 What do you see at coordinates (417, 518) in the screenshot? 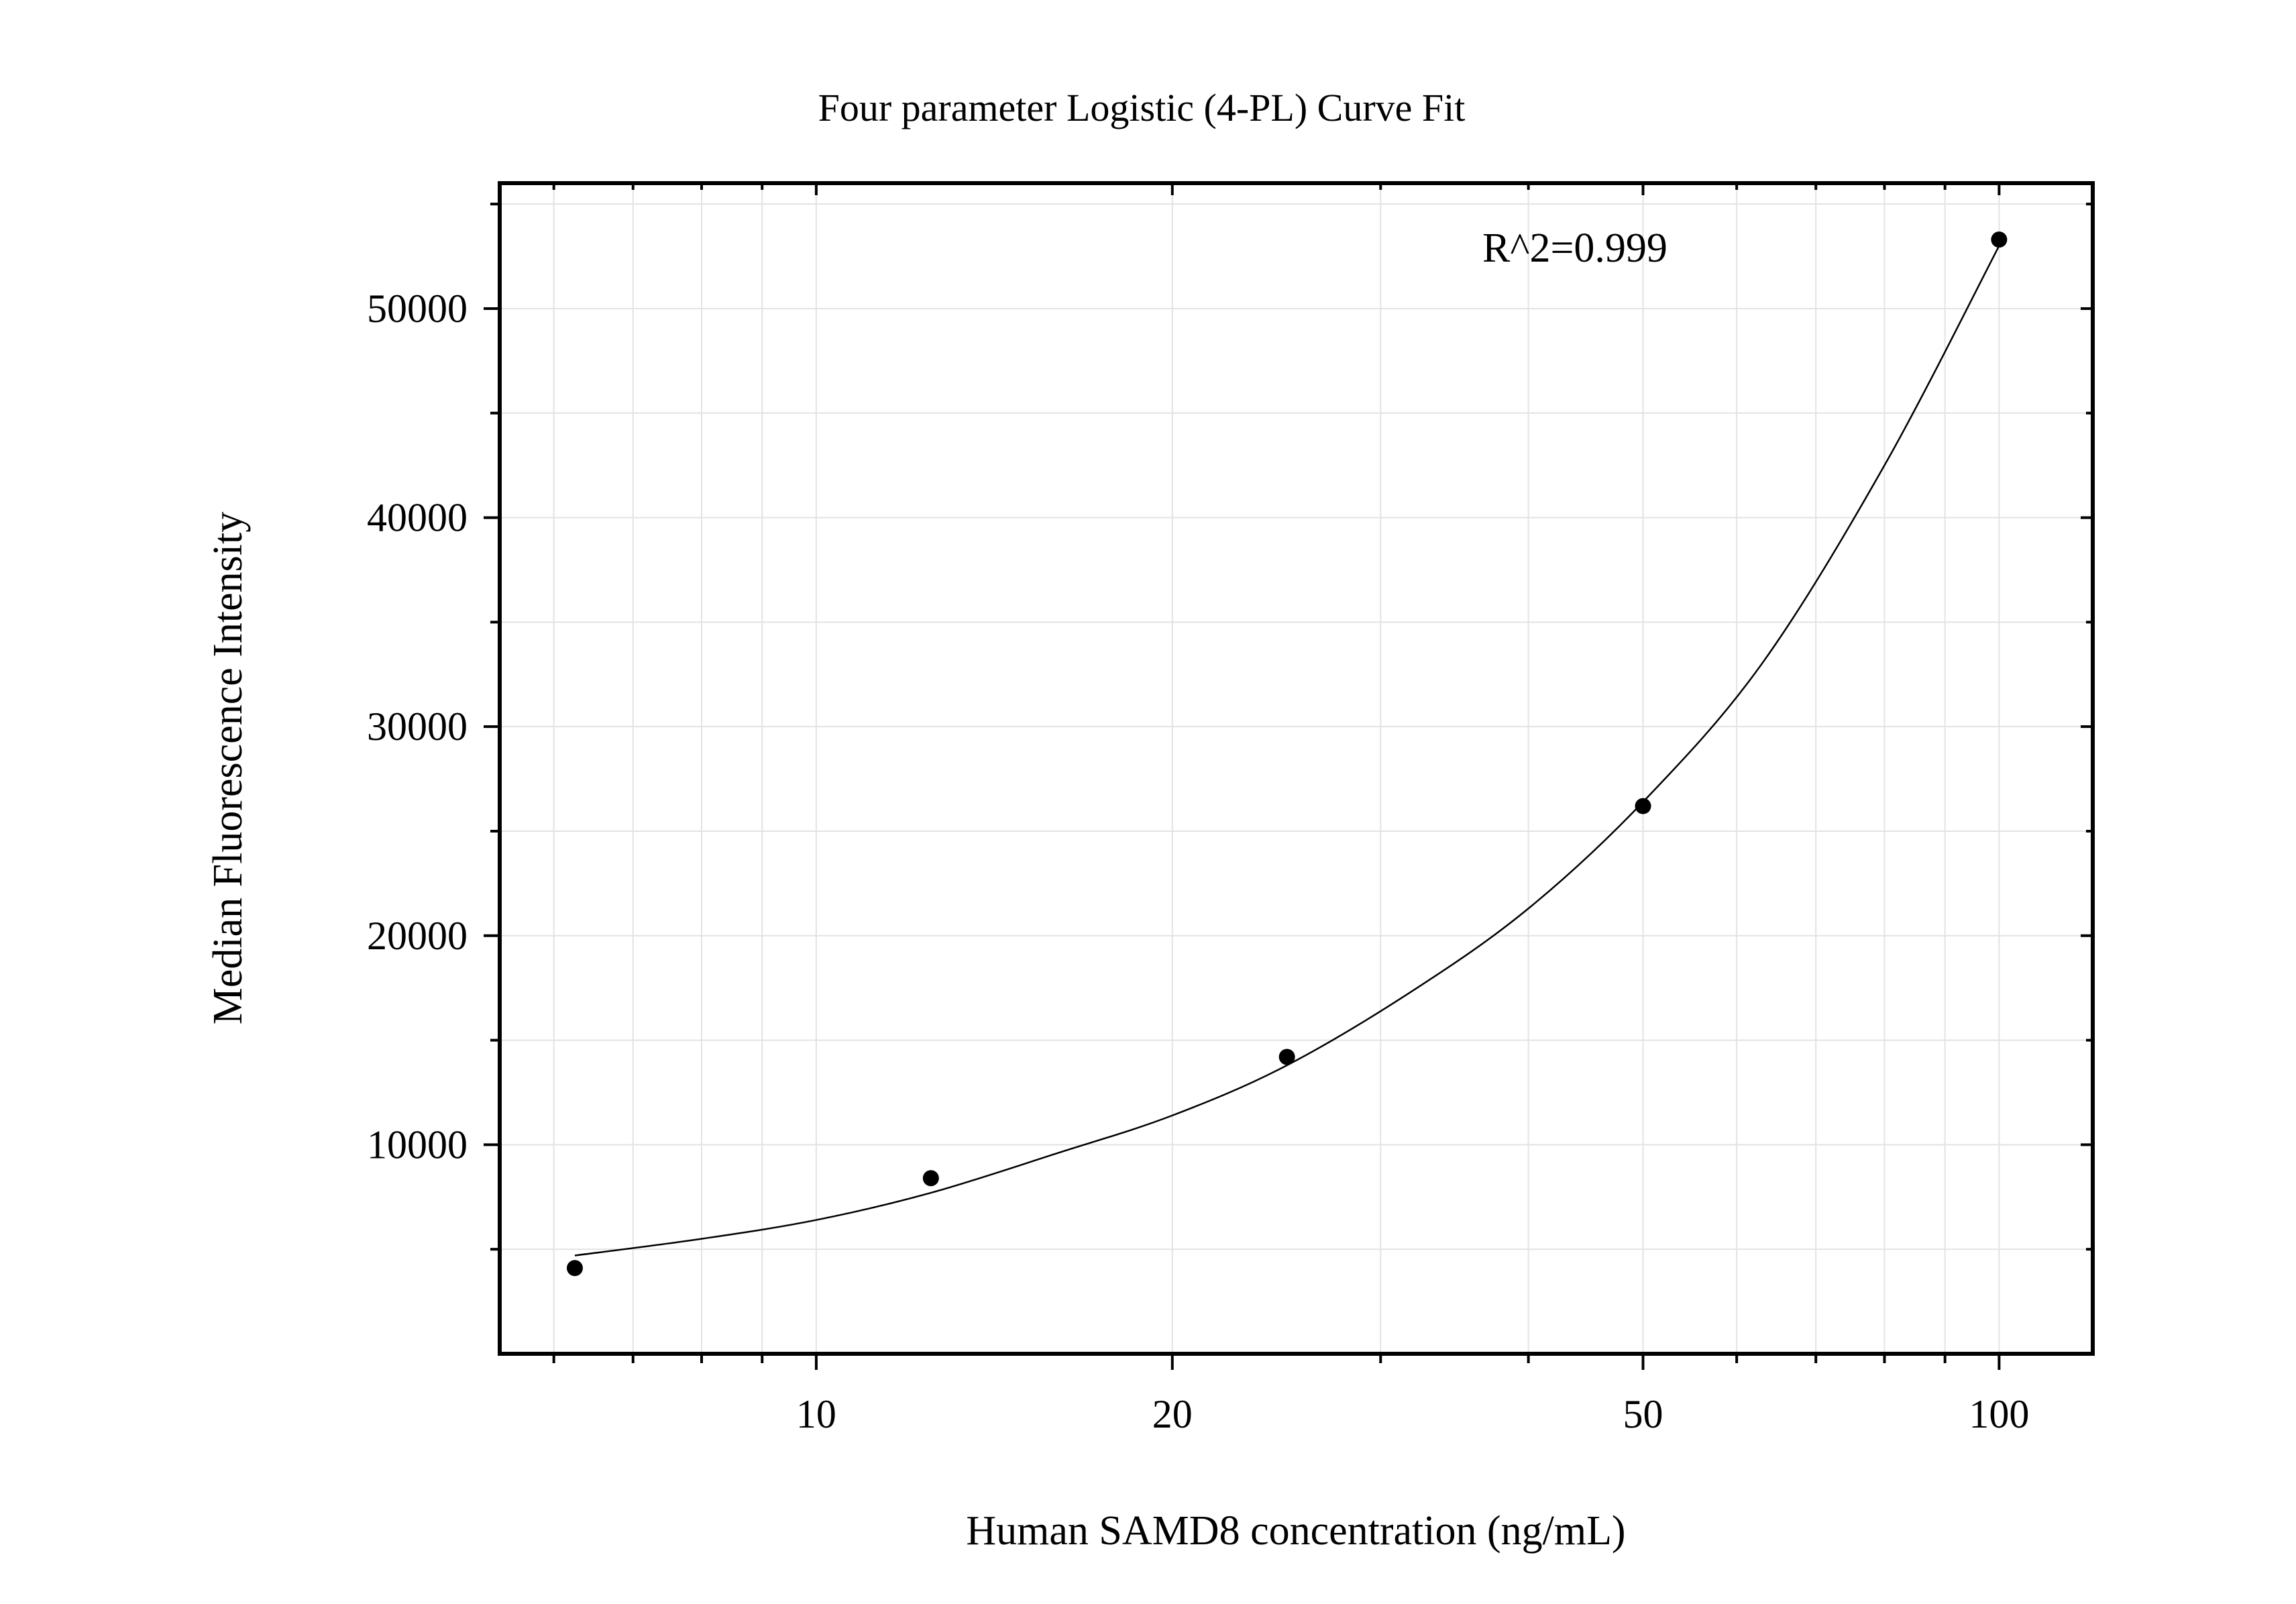
I see `y-tick-label: 40000` at bounding box center [417, 518].